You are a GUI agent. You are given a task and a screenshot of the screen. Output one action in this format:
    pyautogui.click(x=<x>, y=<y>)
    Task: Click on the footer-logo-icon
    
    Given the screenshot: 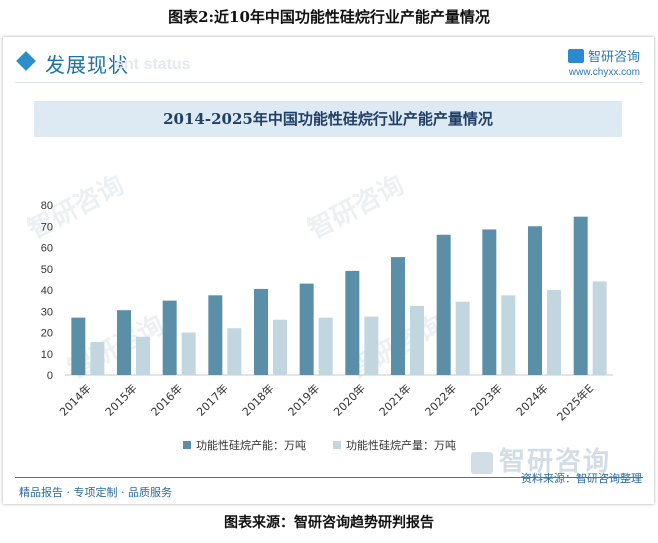 What is the action you would take?
    pyautogui.click(x=482, y=462)
    